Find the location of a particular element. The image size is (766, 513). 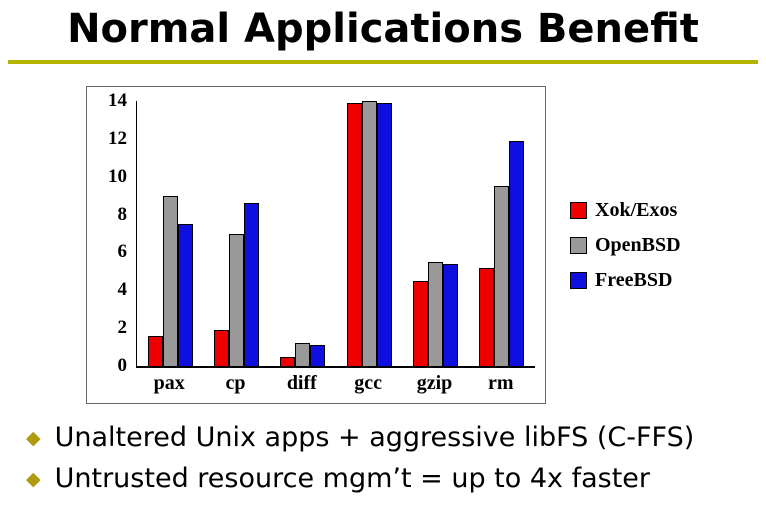

x-tick-label: gzip is located at coordinates (434, 383).